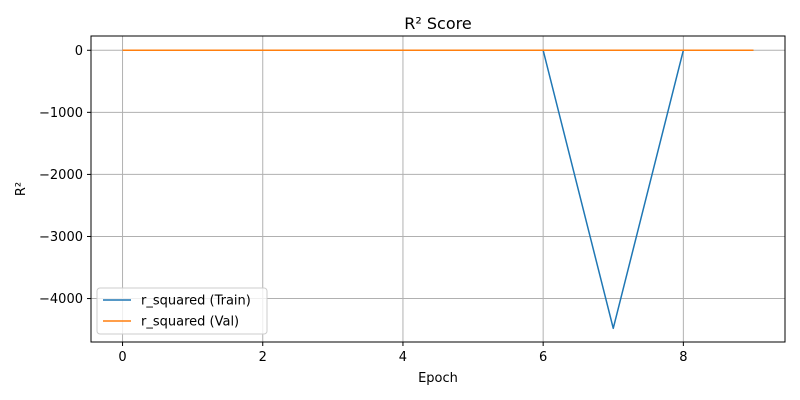 This screenshot has height=400, width=800. What do you see at coordinates (79, 51) in the screenshot?
I see `y-tick-label: 0` at bounding box center [79, 51].